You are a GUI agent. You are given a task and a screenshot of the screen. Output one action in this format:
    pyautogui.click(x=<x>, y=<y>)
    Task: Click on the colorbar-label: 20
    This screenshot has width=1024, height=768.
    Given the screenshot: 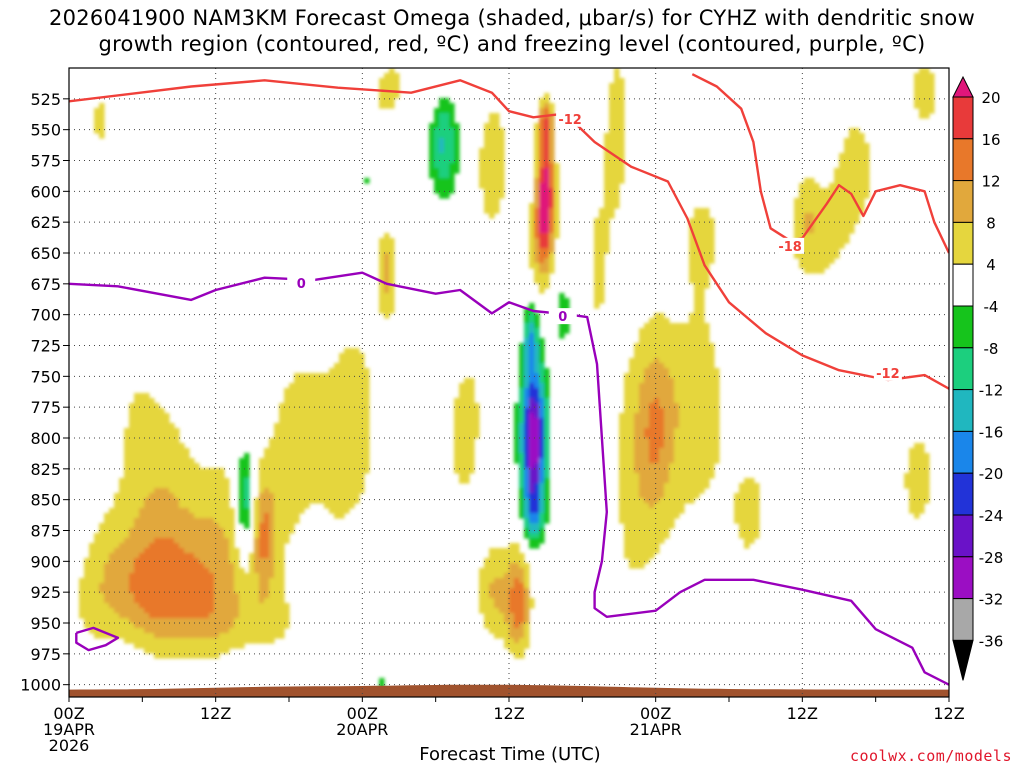 What is the action you would take?
    pyautogui.click(x=990, y=98)
    